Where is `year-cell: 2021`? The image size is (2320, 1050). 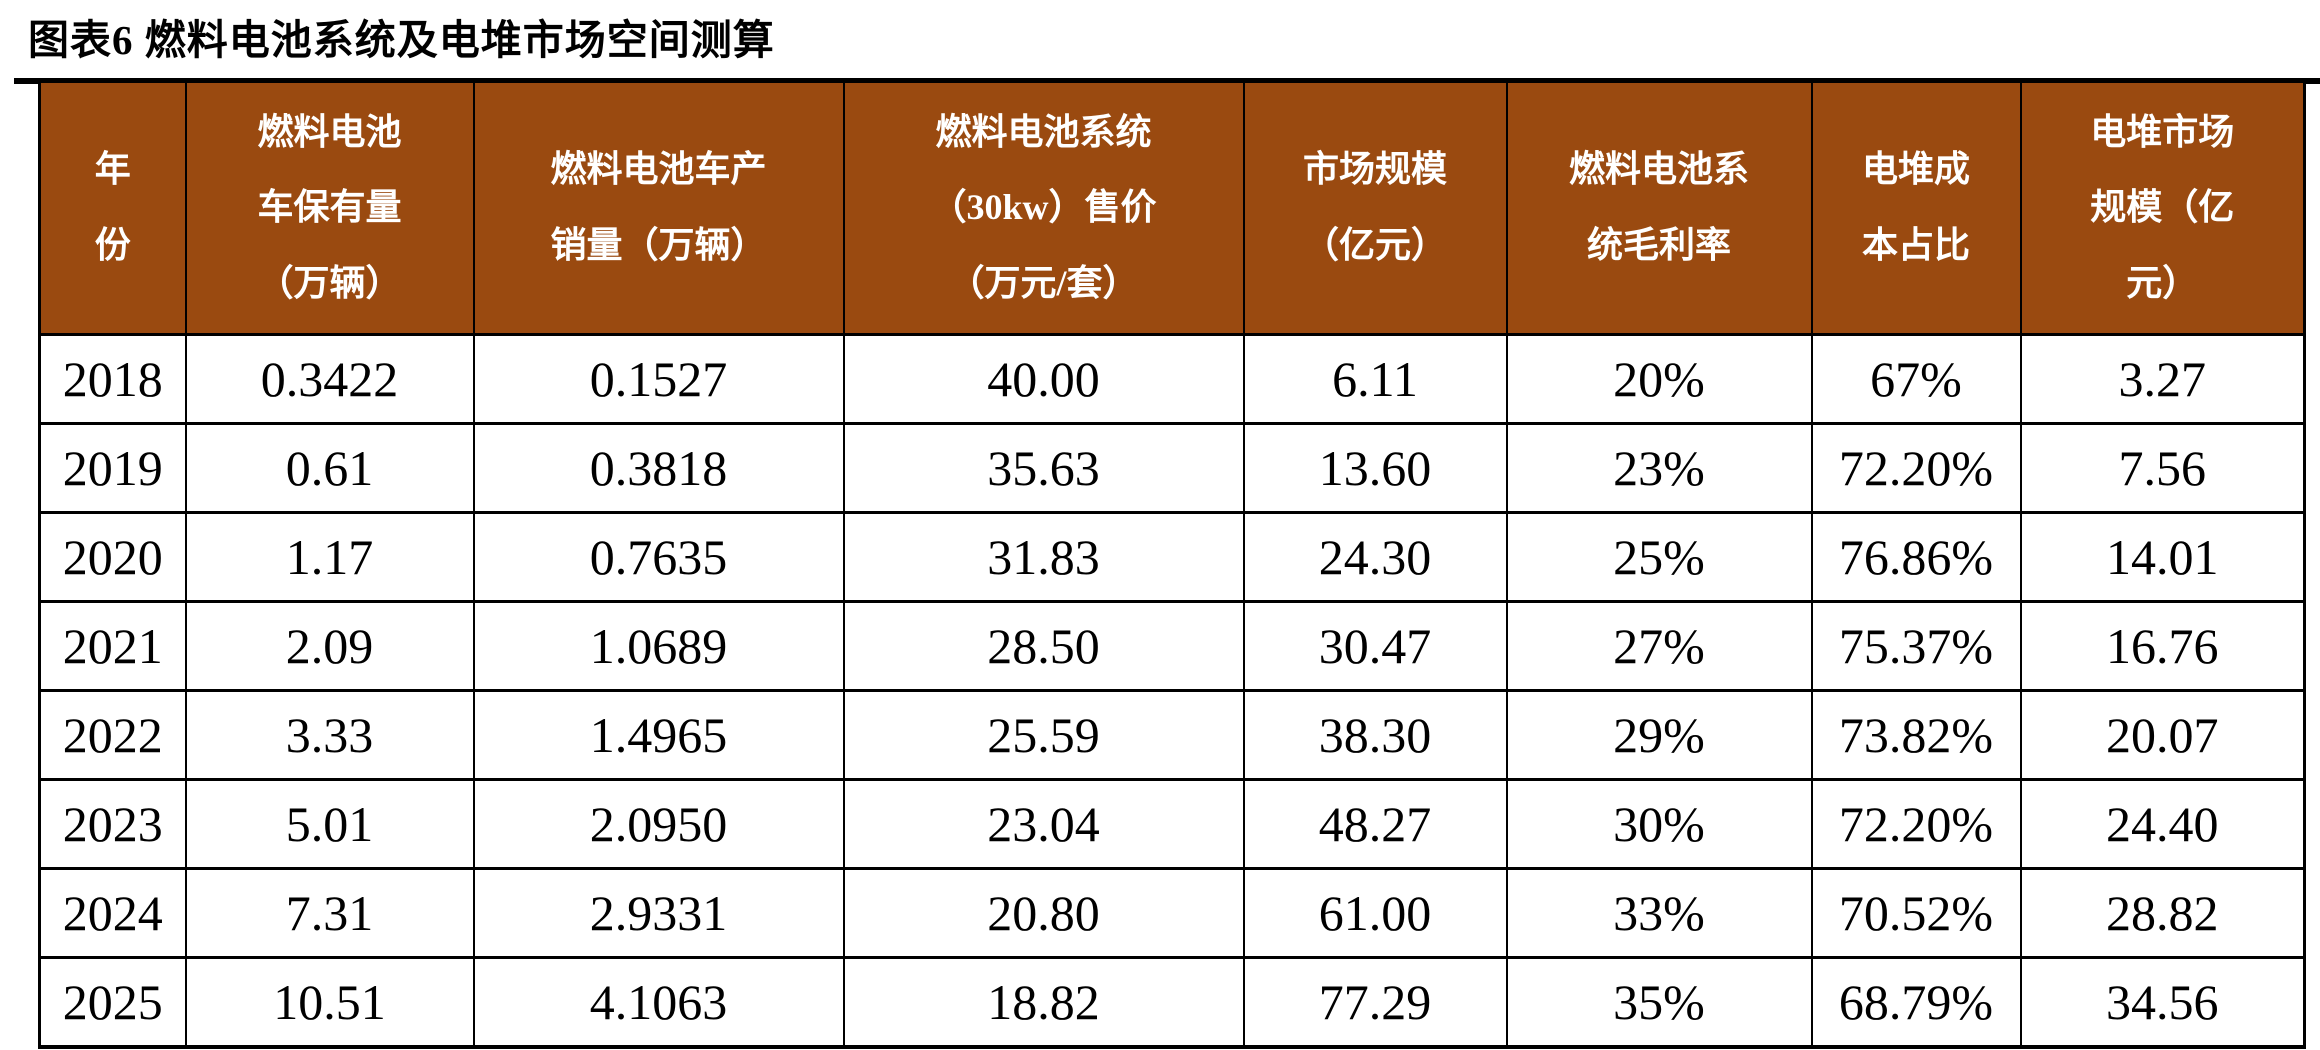
year-cell: 2021 is located at coordinates (112, 646).